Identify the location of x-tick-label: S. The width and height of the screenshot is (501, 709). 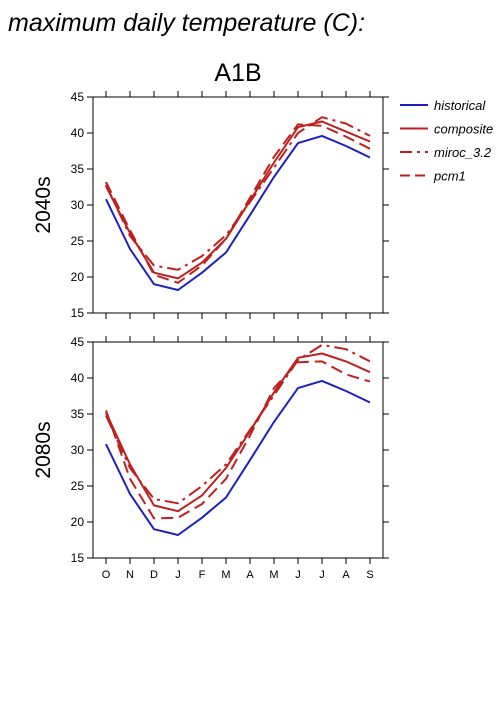
(369, 575).